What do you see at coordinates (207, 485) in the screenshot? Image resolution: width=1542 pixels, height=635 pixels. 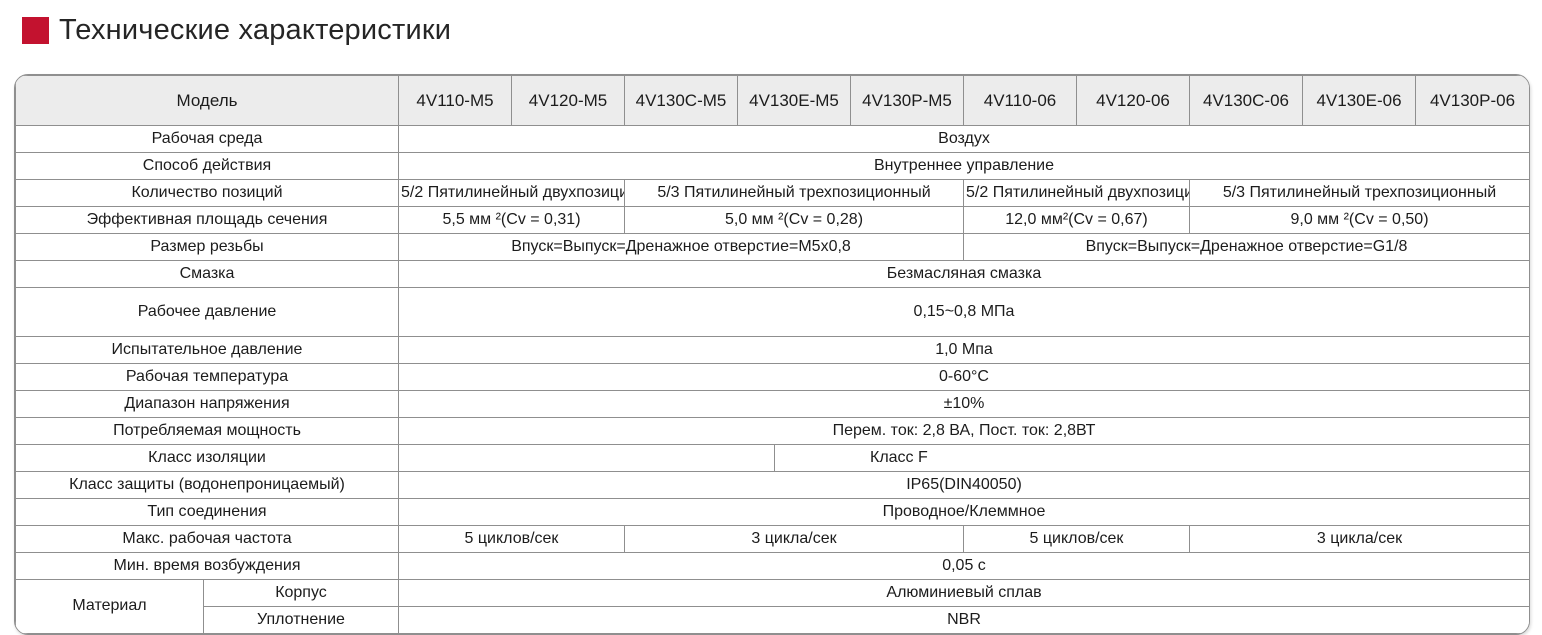 I see `row-label: Класс защиты (водонепроницаемый)` at bounding box center [207, 485].